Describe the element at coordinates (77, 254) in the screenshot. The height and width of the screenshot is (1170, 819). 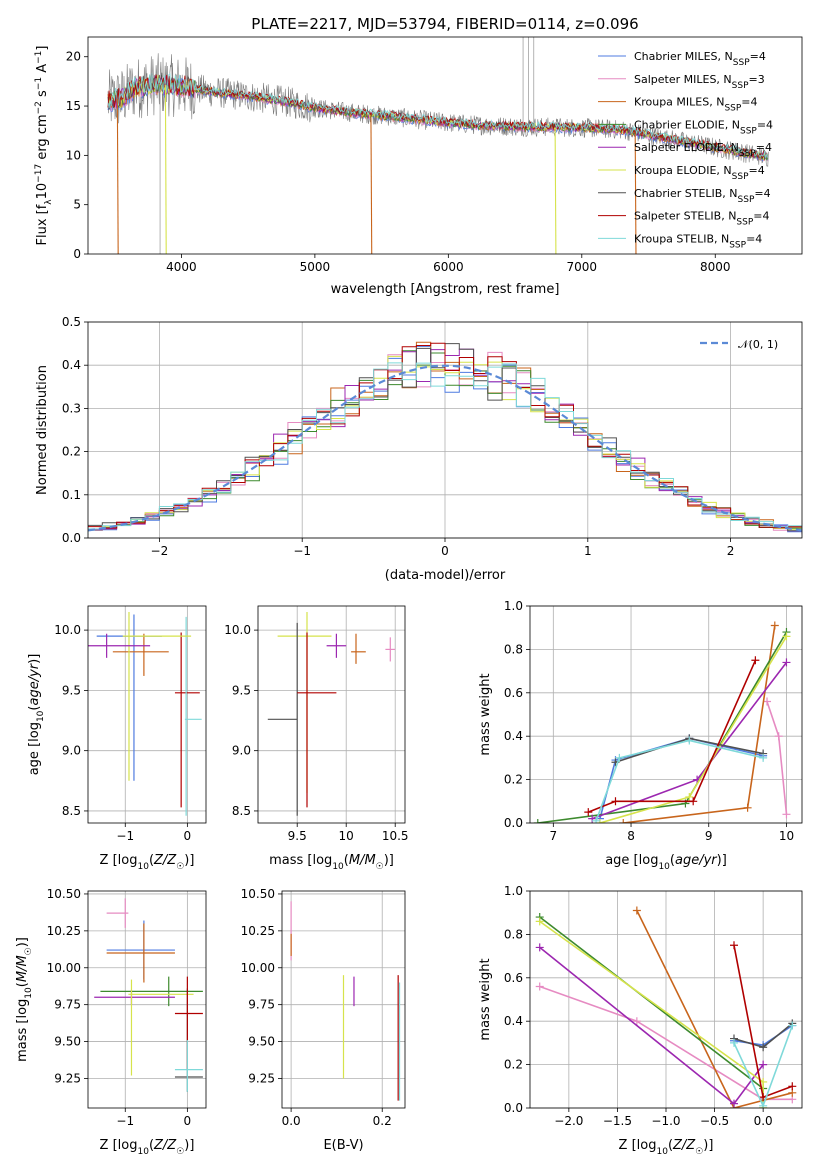
I see `y-tick-label: 0` at that location.